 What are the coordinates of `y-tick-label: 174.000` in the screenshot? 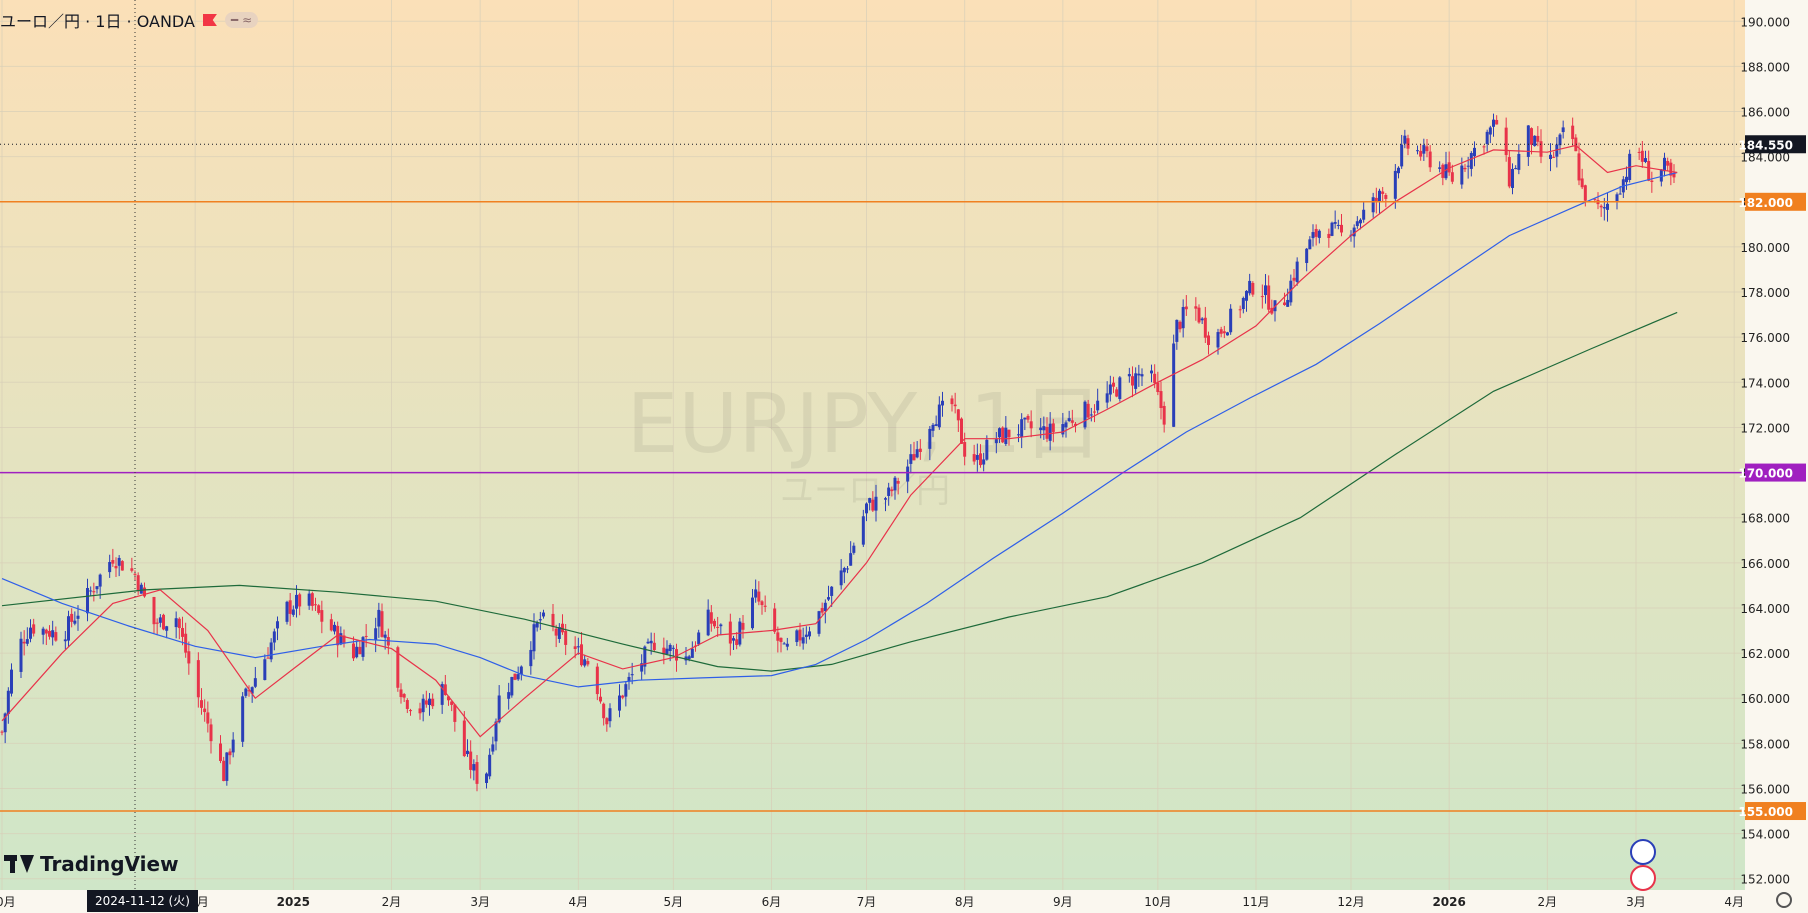 It's located at (1765, 383).